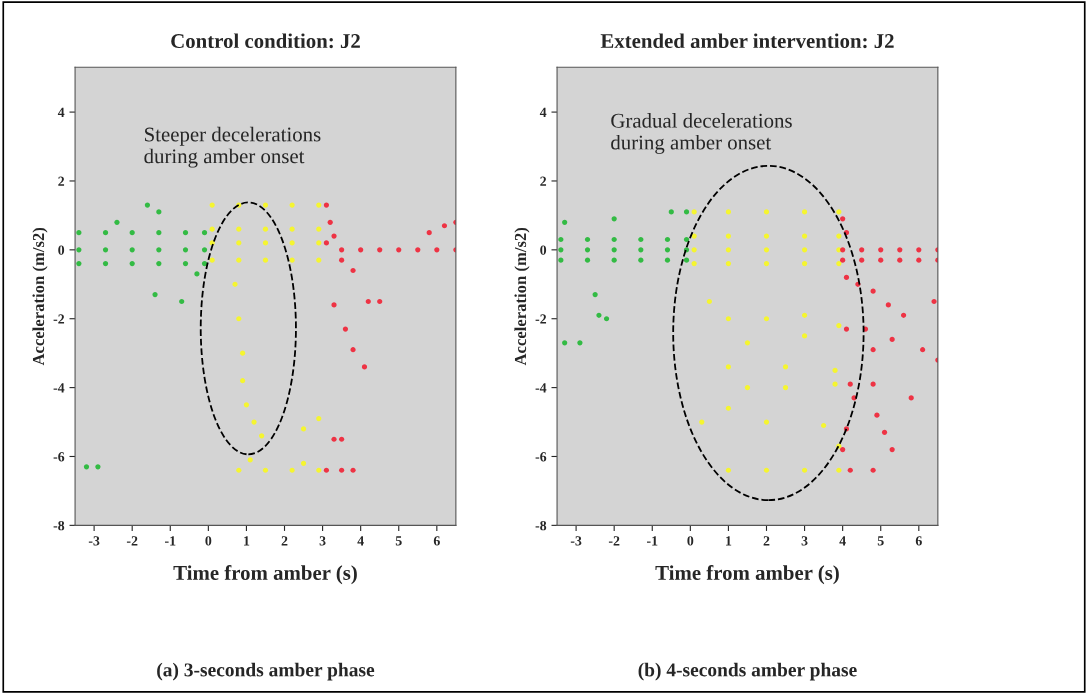 This screenshot has height=694, width=1088. What do you see at coordinates (266, 671) in the screenshot?
I see `text: (a) 3-seconds amber phase` at bounding box center [266, 671].